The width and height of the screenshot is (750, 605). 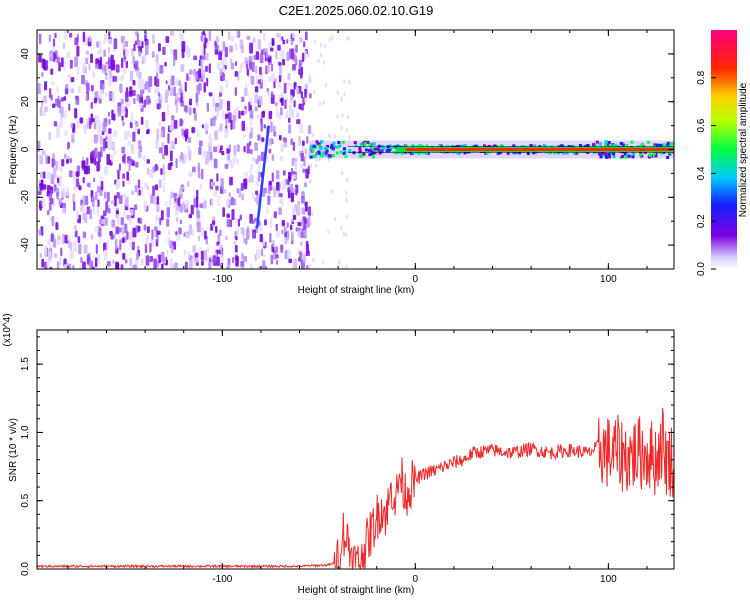 What do you see at coordinates (701, 221) in the screenshot?
I see `colorbar-tick-label: 0.2` at bounding box center [701, 221].